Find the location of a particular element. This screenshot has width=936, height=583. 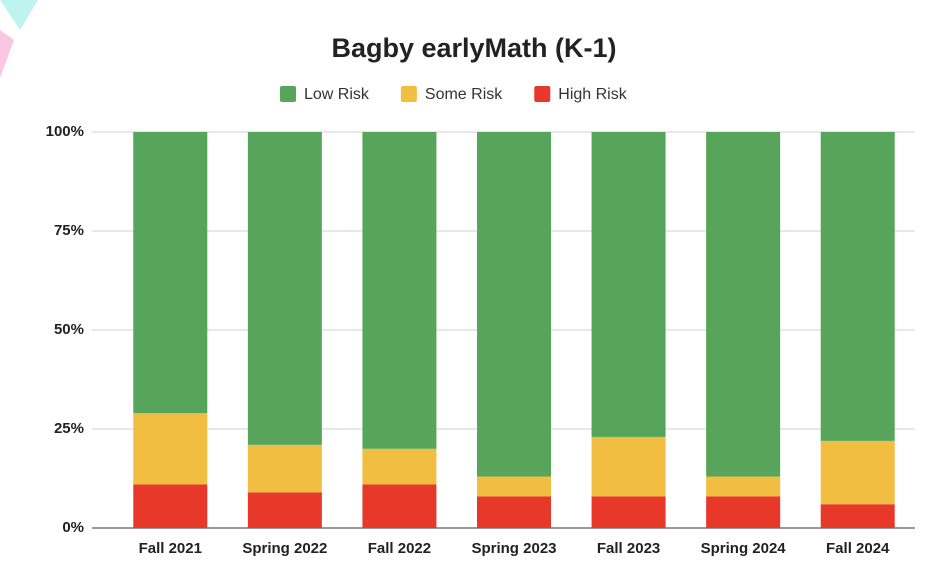

y-tick-label: 25% is located at coordinates (69, 428).